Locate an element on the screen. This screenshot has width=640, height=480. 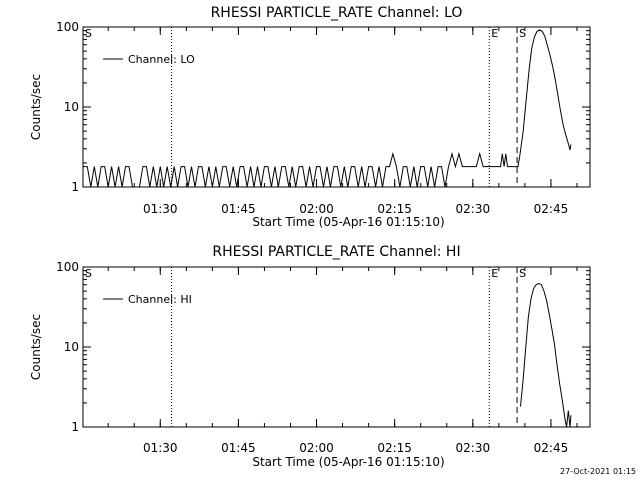
series-line is located at coordinates (546, 355).